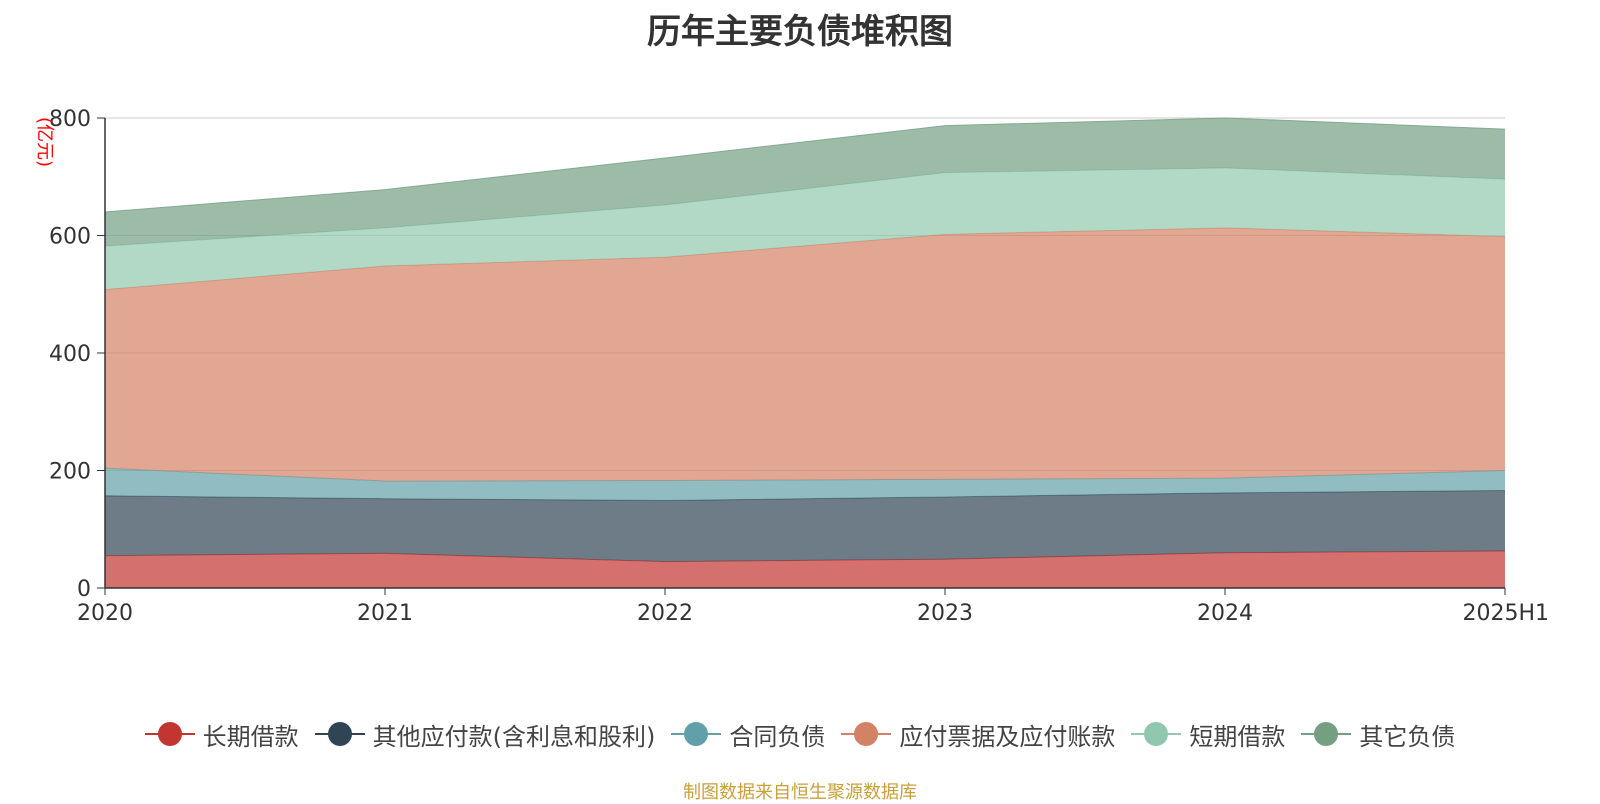  I want to click on y-tick-label: 0, so click(84, 589).